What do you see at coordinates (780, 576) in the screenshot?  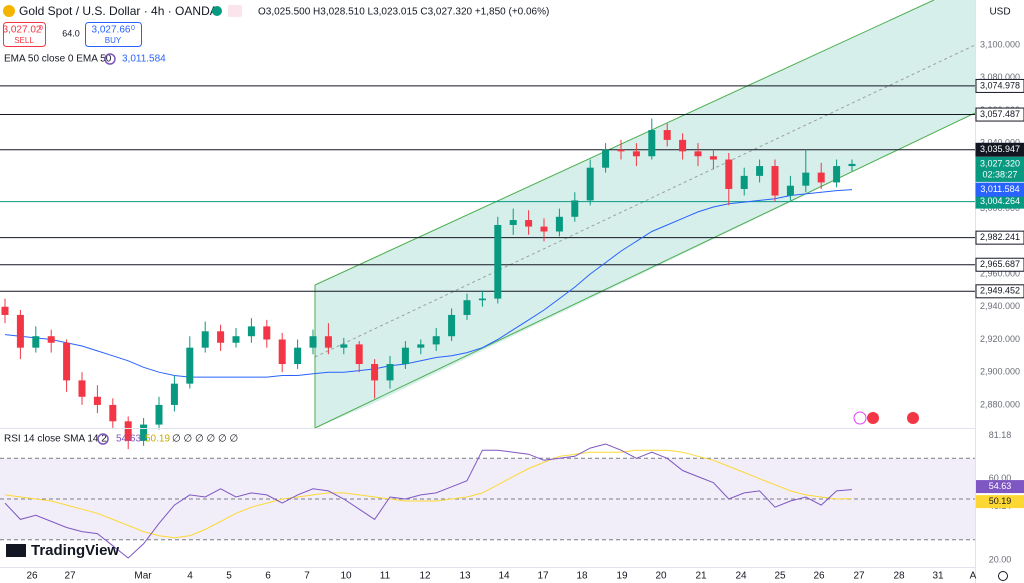 I see `x-tick-label: 25` at bounding box center [780, 576].